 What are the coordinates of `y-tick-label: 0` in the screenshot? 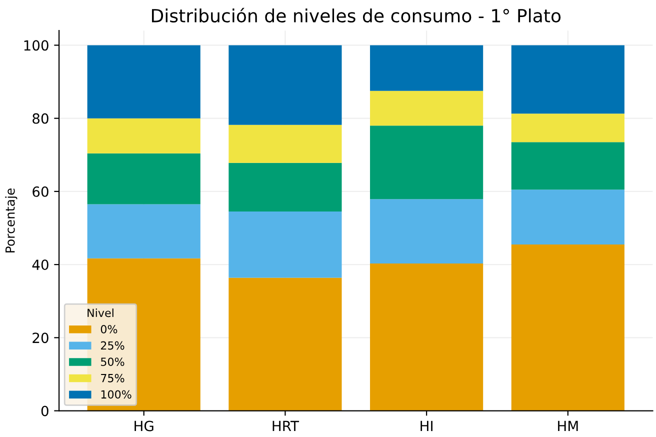 It's located at (44, 411).